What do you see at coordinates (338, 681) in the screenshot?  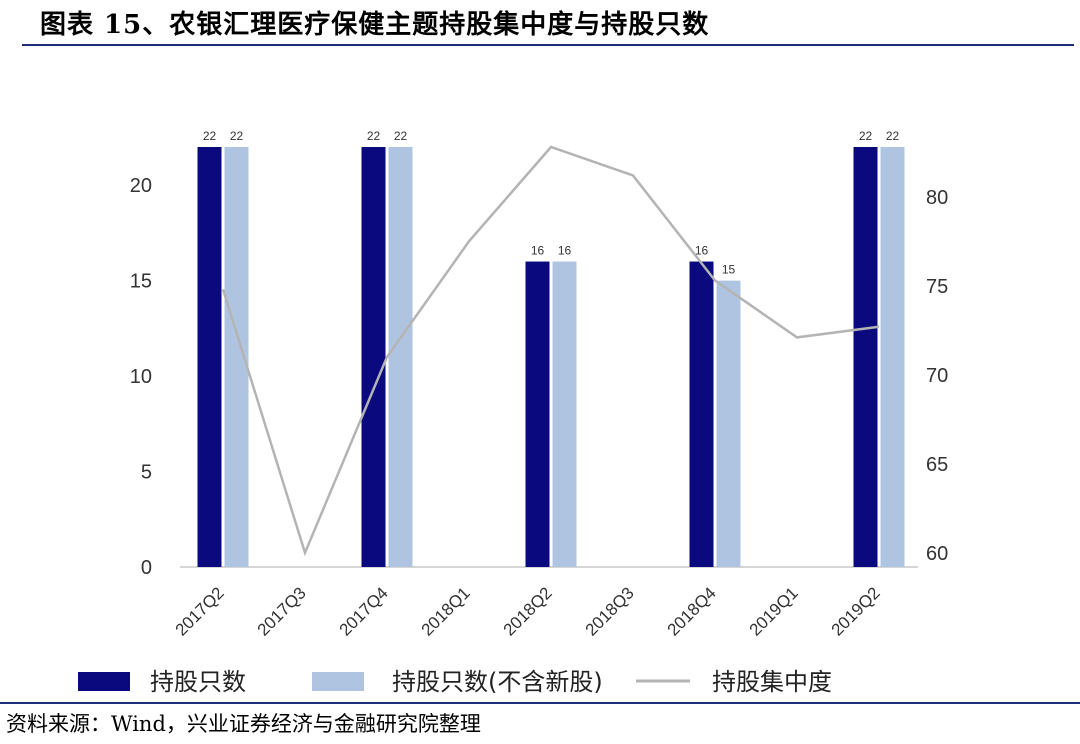 I see `legend-swatch-holdings-ex-ipo` at bounding box center [338, 681].